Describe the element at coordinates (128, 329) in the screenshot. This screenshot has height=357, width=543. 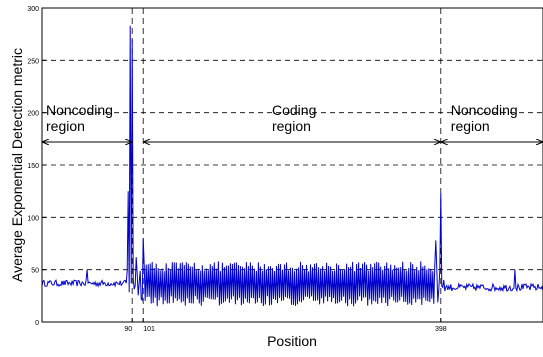
I see `x-tick-label: 90` at that location.